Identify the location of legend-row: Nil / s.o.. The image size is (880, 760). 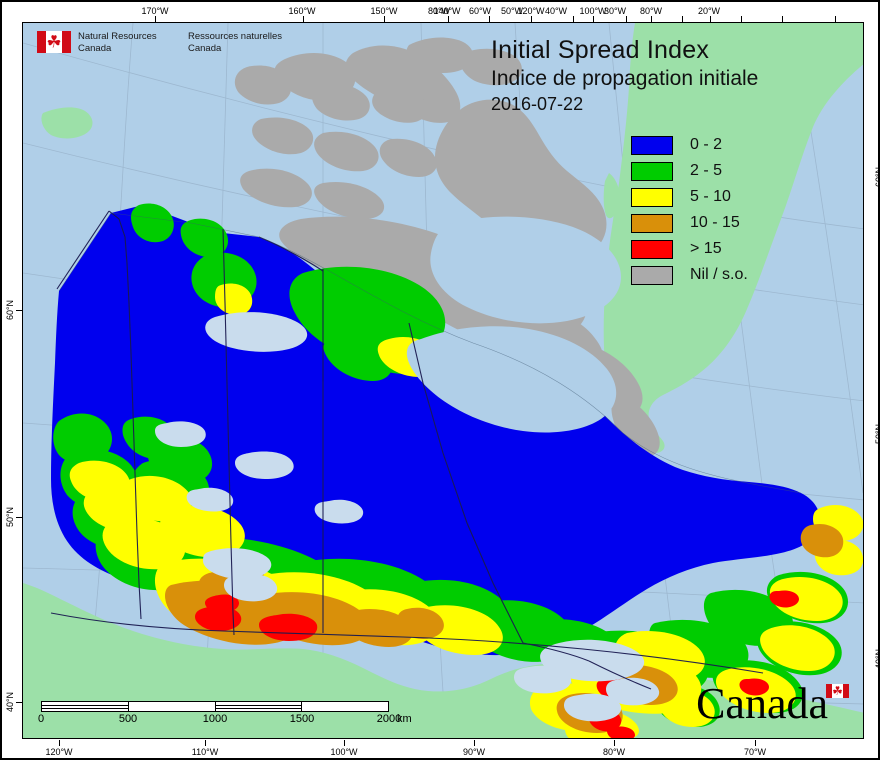
(689, 275).